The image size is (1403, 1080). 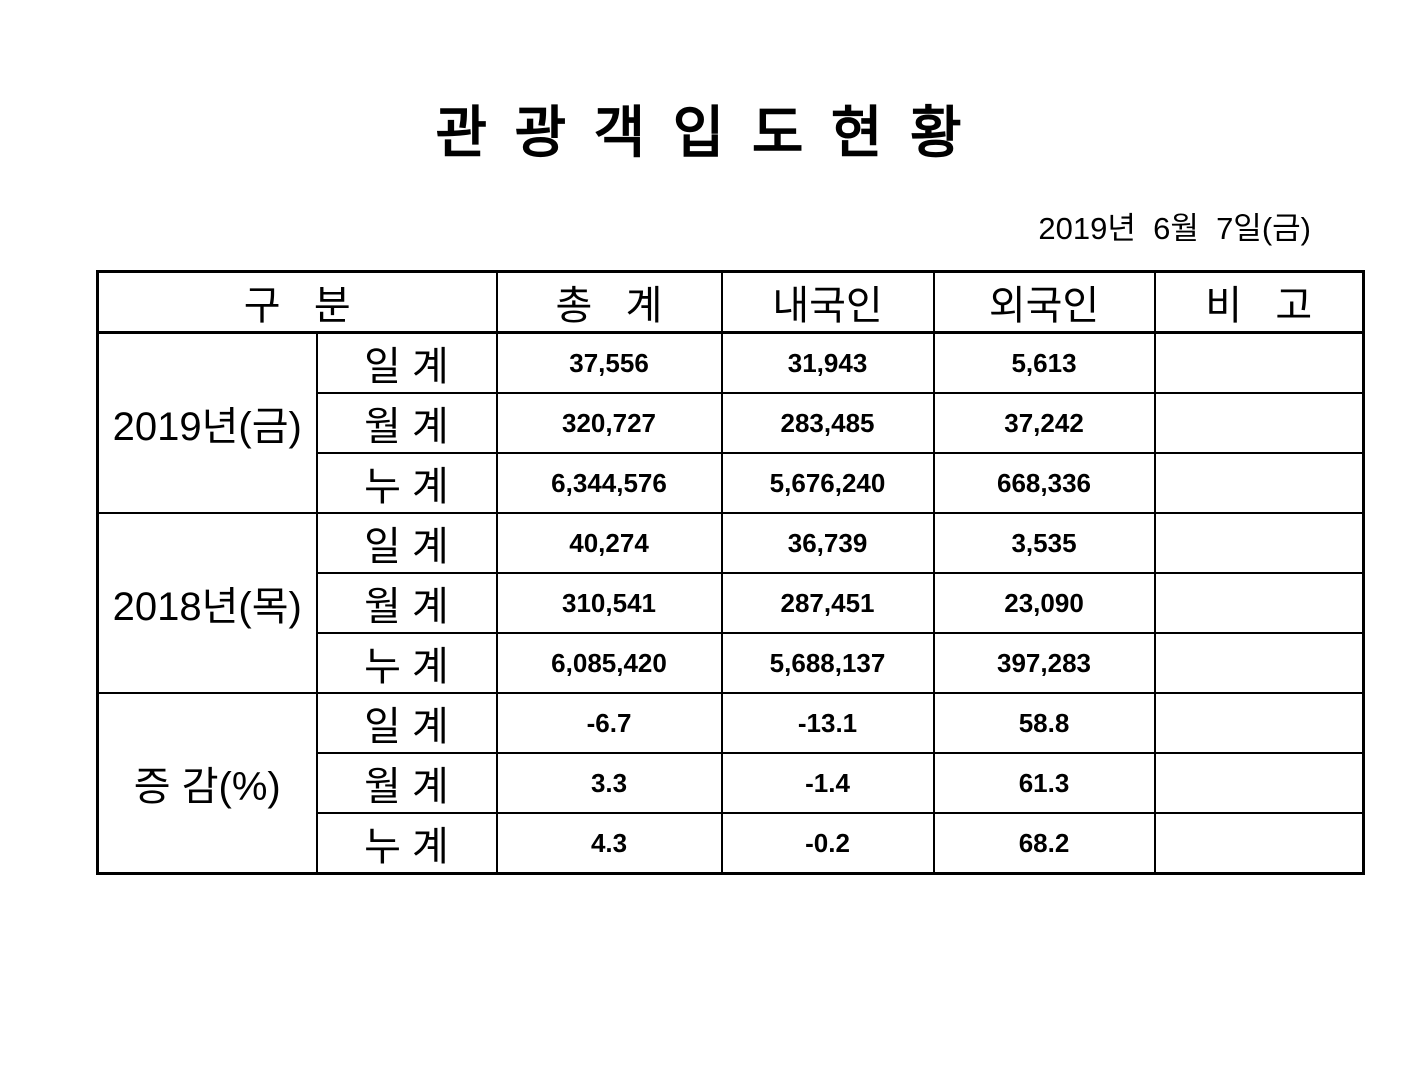 I want to click on cell-total: -6.7, so click(x=609, y=723).